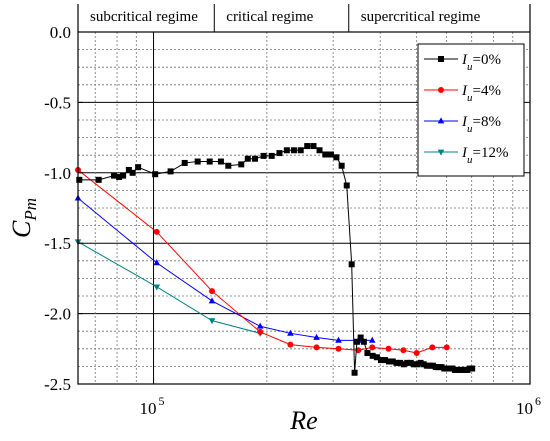  What do you see at coordinates (30, 210) in the screenshot?
I see `y-axis-title-subscript: Pm` at bounding box center [30, 210].